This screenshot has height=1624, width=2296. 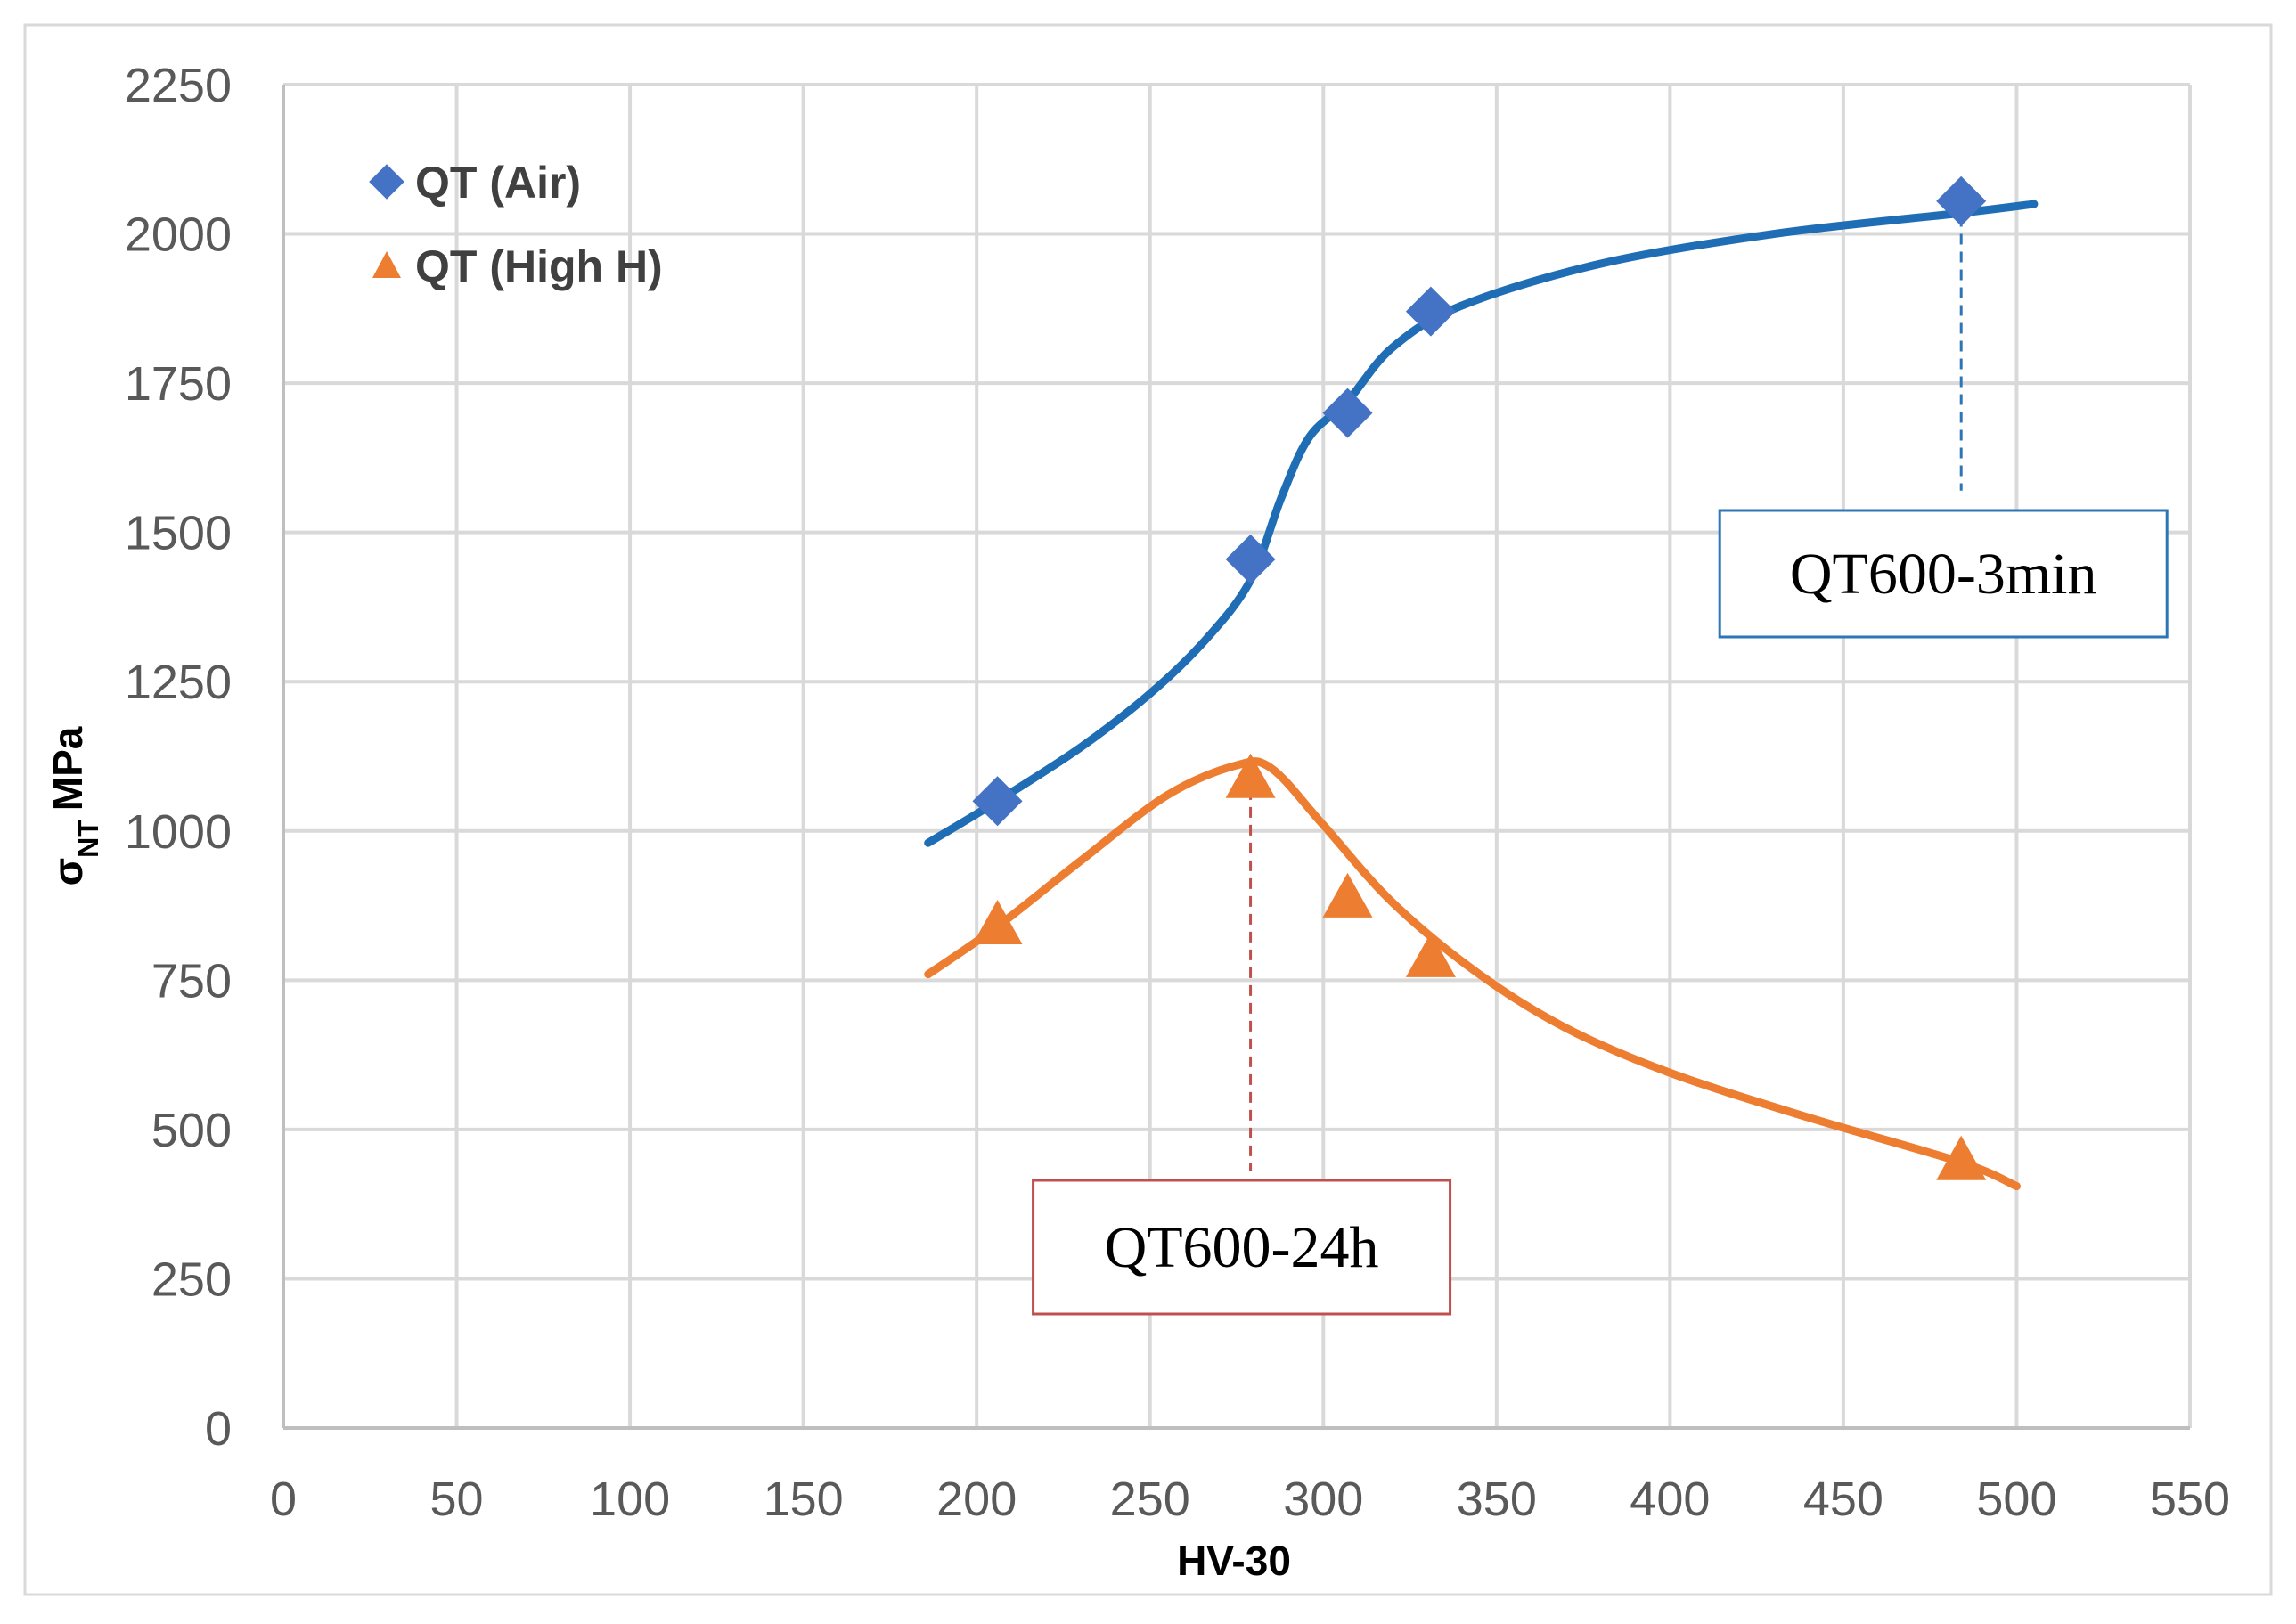 What do you see at coordinates (516, 224) in the screenshot?
I see `legend: QT (Air) QT (High H)` at bounding box center [516, 224].